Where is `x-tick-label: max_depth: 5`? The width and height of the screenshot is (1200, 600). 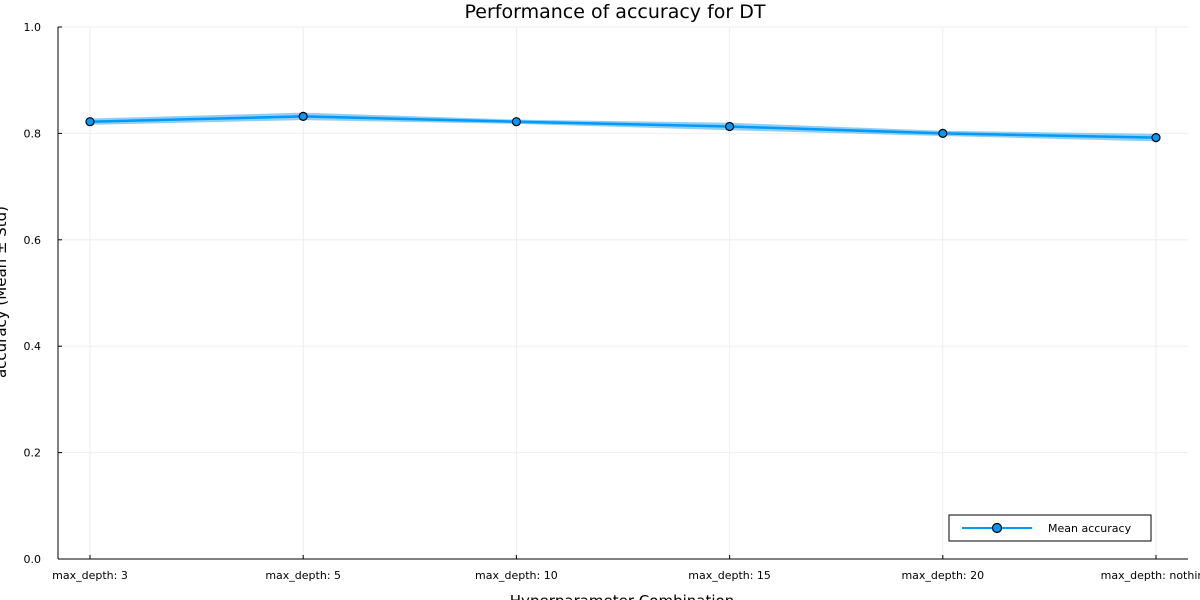
x-tick-label: max_depth: 5 is located at coordinates (303, 575).